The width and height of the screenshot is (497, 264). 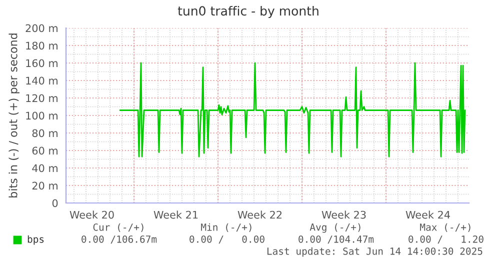 What do you see at coordinates (445, 227) in the screenshot?
I see `text: Max (-/+)` at bounding box center [445, 227].